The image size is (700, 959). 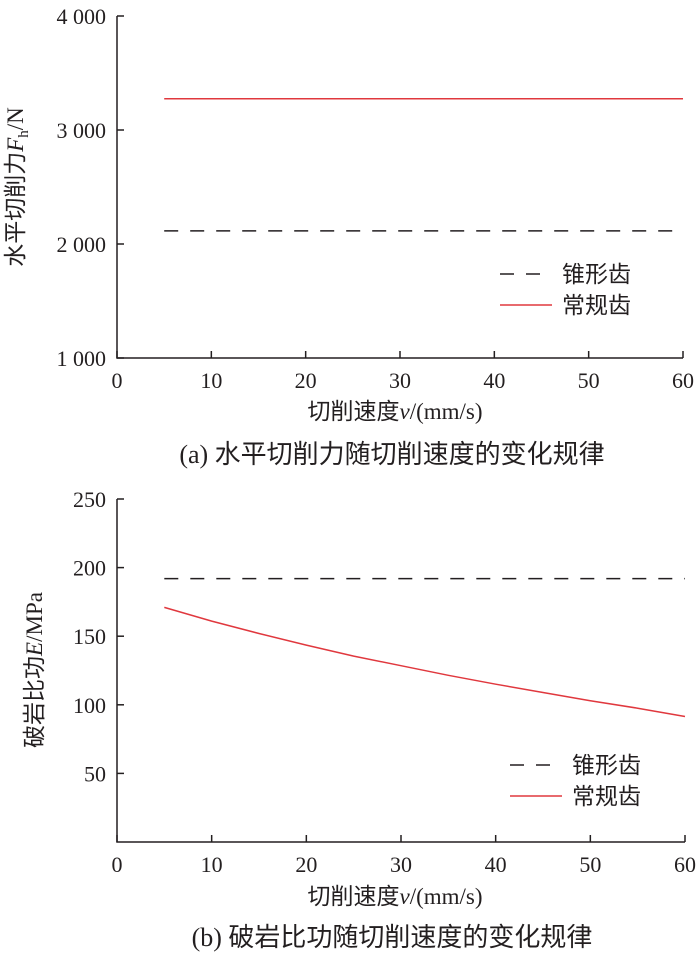 I want to click on panel-a-ytick-label: 4 000, so click(x=82, y=16).